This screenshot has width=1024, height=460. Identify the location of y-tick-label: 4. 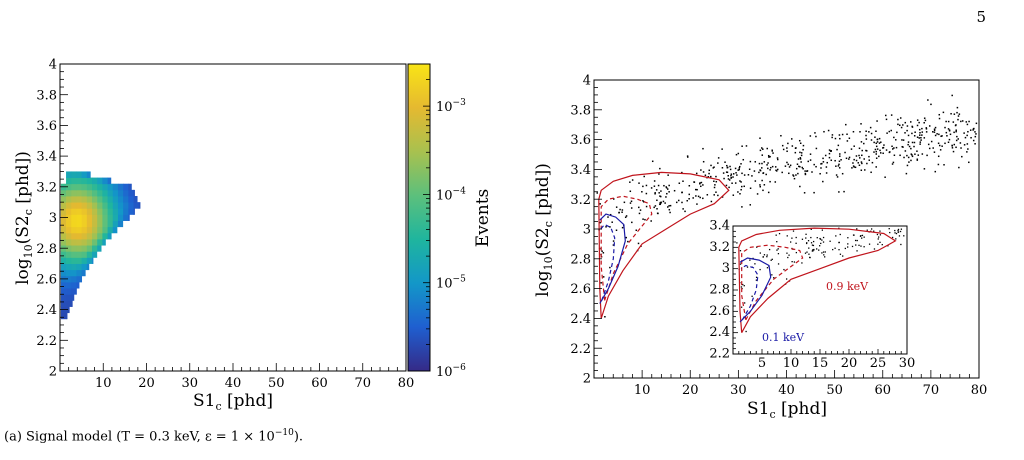
(587, 81).